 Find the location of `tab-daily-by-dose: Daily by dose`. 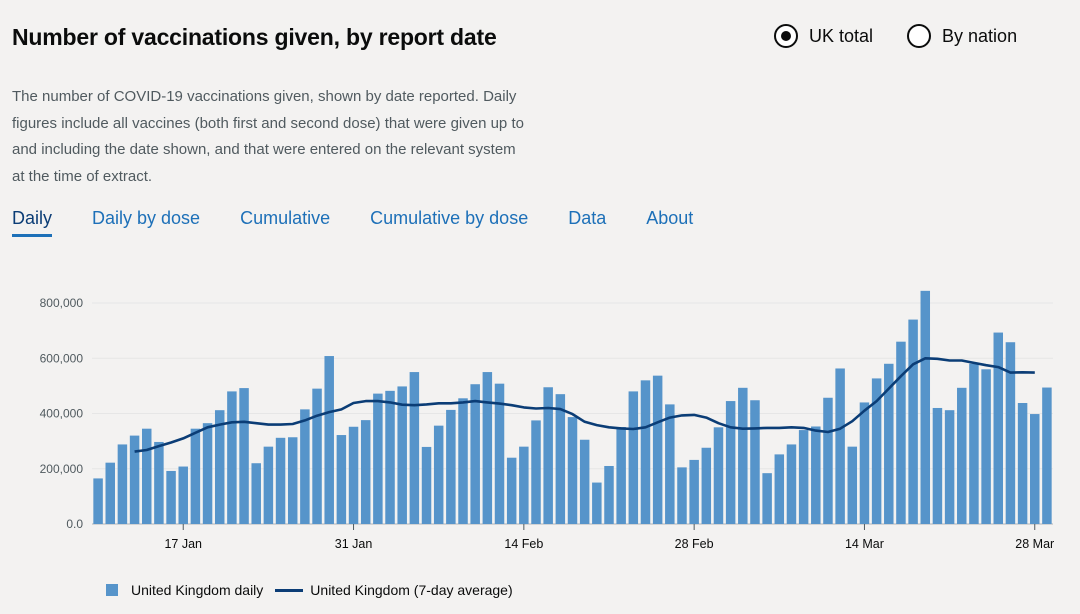

tab-daily-by-dose: Daily by dose is located at coordinates (146, 218).